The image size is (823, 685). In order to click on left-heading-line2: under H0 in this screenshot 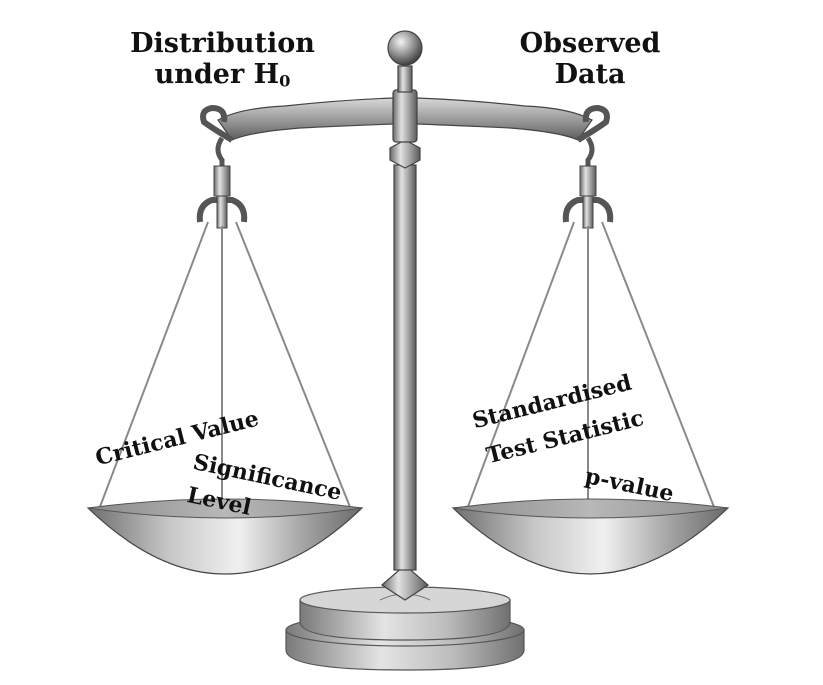, I will do `click(222, 75)`.